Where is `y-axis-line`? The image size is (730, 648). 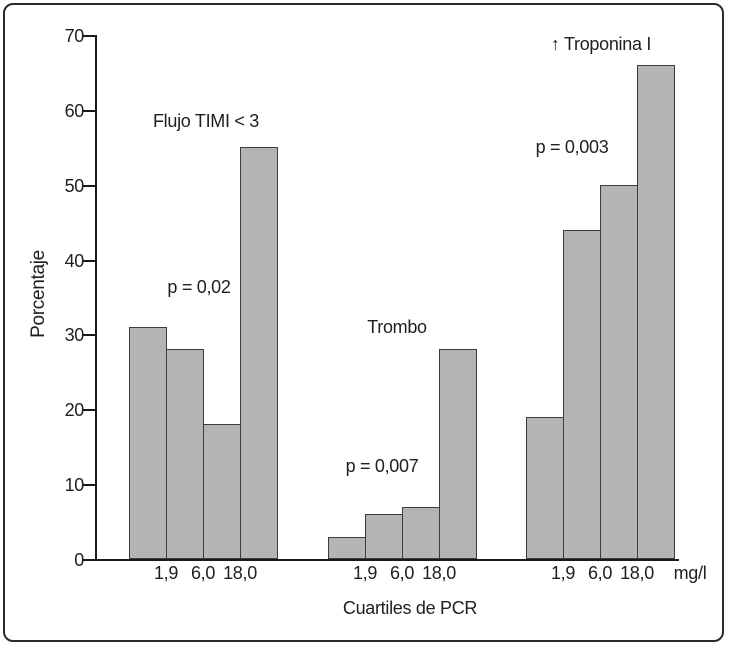
y-axis-line is located at coordinates (96, 298).